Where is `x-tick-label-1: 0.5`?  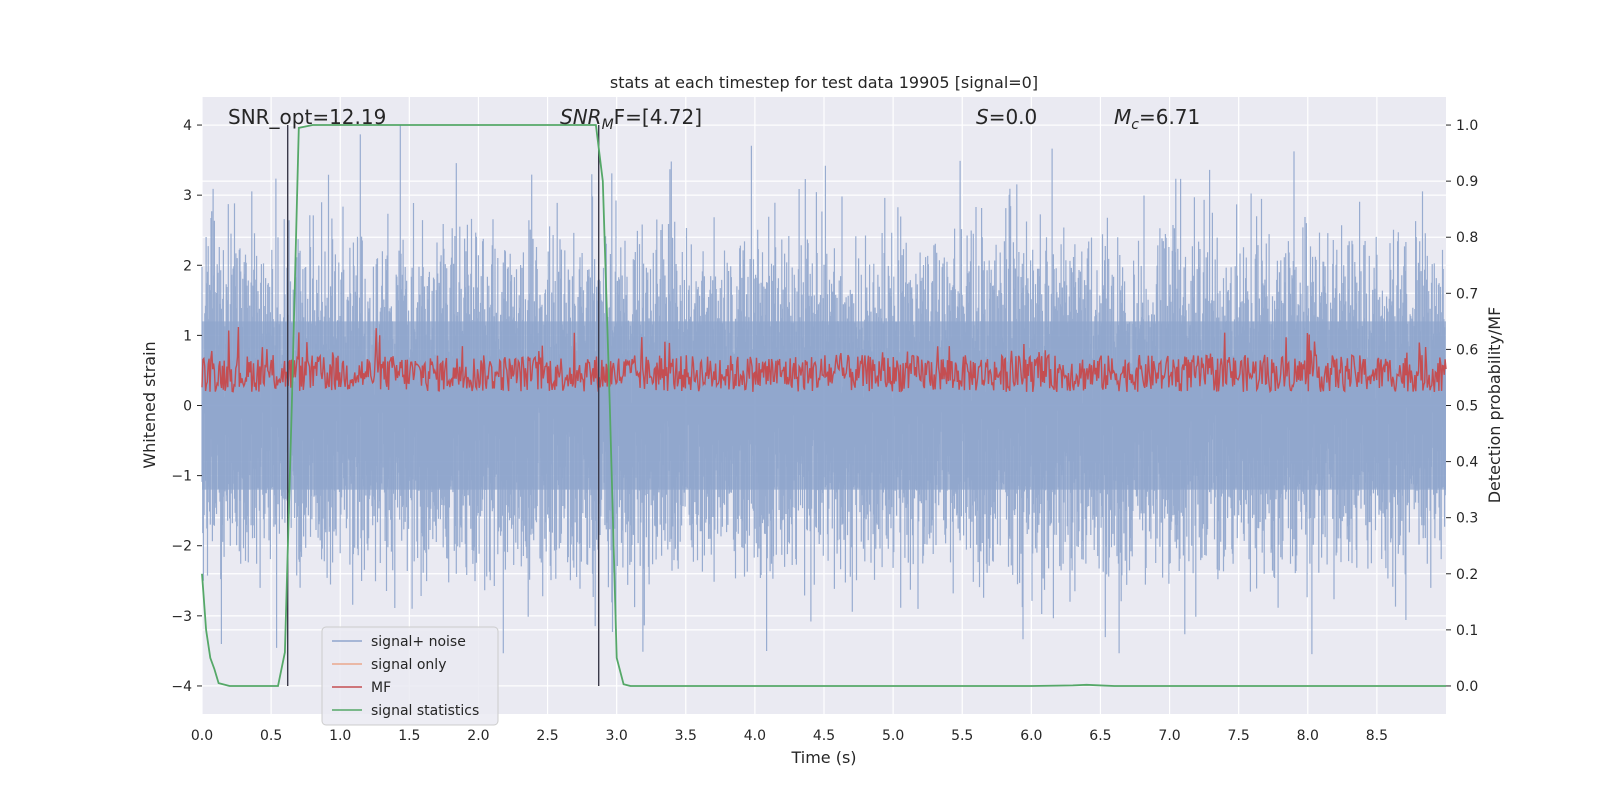
x-tick-label-1: 0.5 is located at coordinates (271, 736).